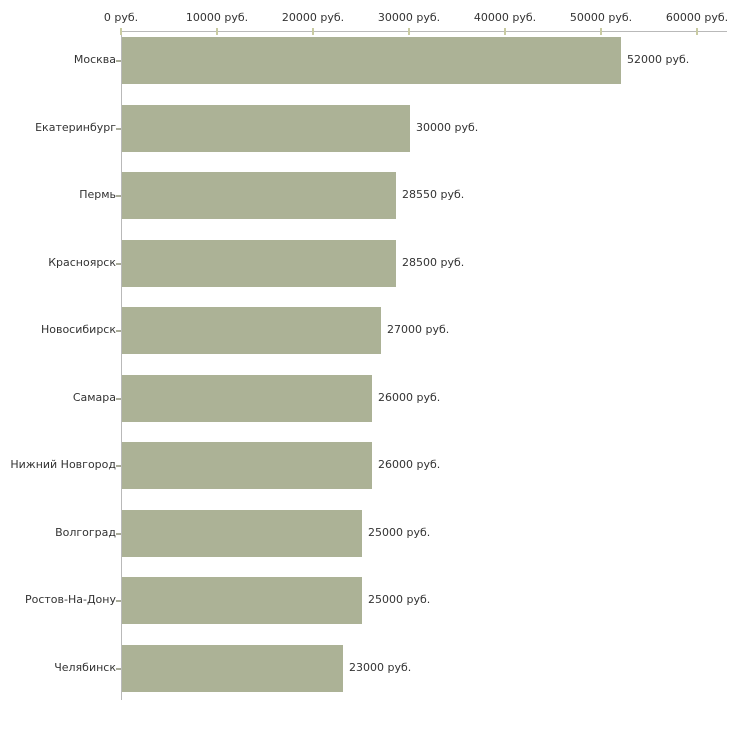 The height and width of the screenshot is (730, 730). Describe the element at coordinates (409, 17) in the screenshot. I see `x-tick-label: 30000 руб.` at that location.